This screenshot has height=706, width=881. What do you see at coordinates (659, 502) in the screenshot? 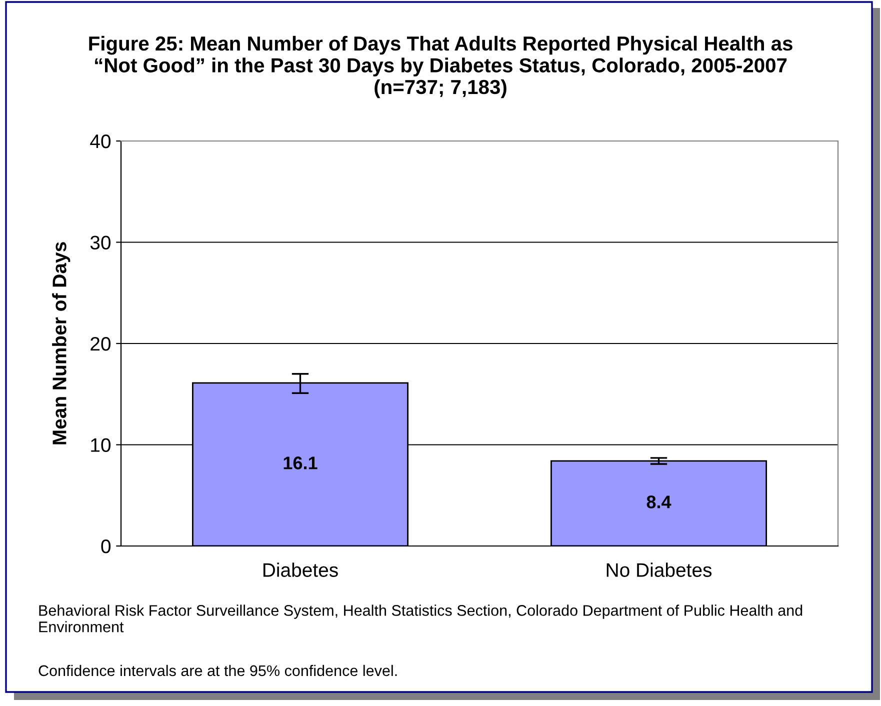
I see `data-label: 8.4` at bounding box center [659, 502].